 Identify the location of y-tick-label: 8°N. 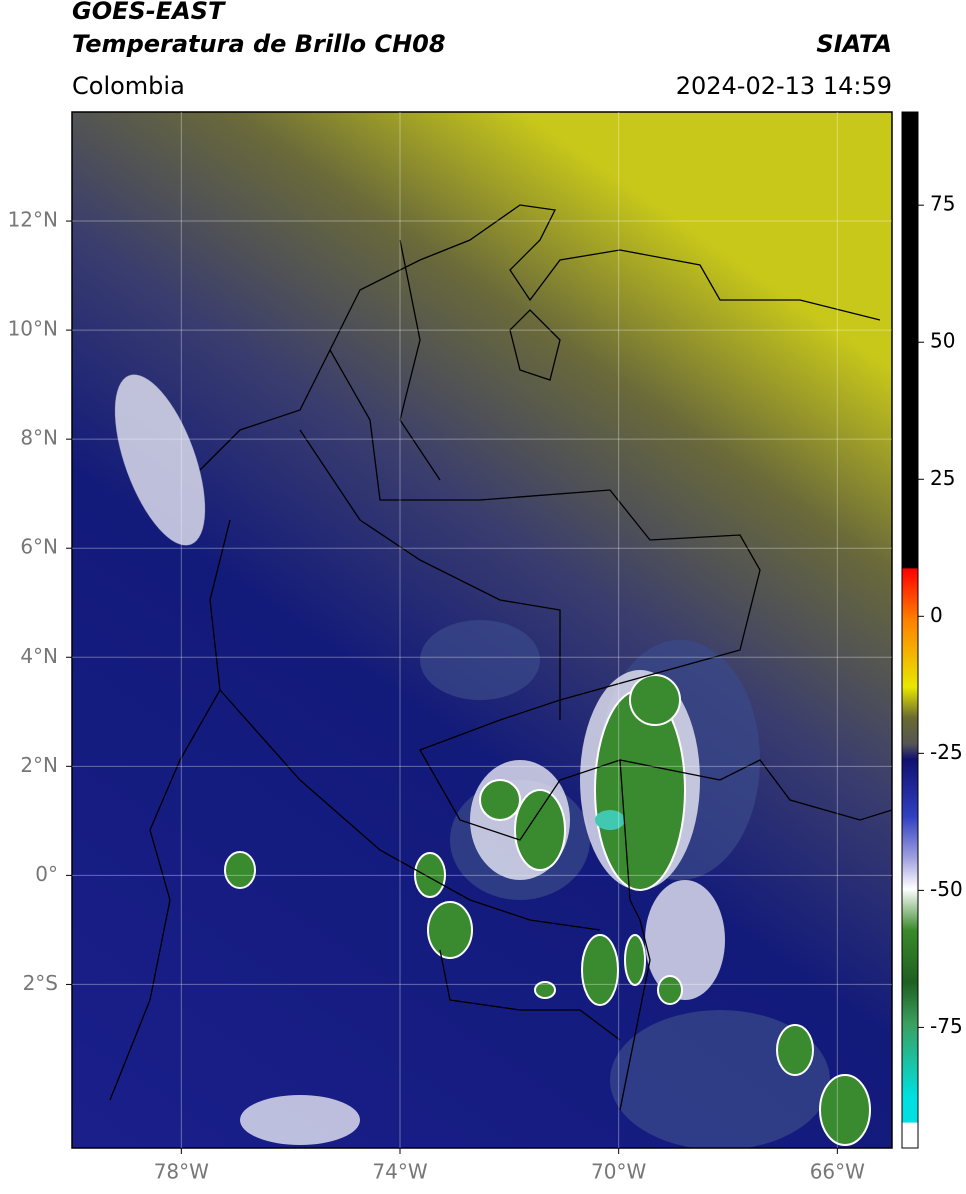
(39, 438).